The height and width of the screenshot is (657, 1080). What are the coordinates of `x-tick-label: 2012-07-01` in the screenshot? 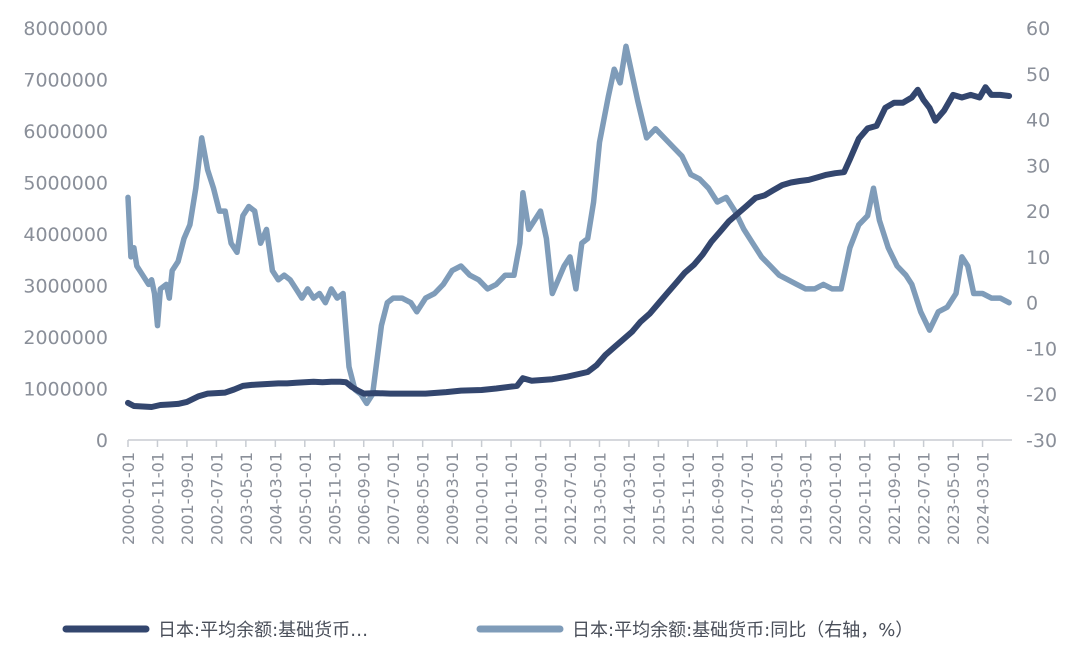 It's located at (570, 498).